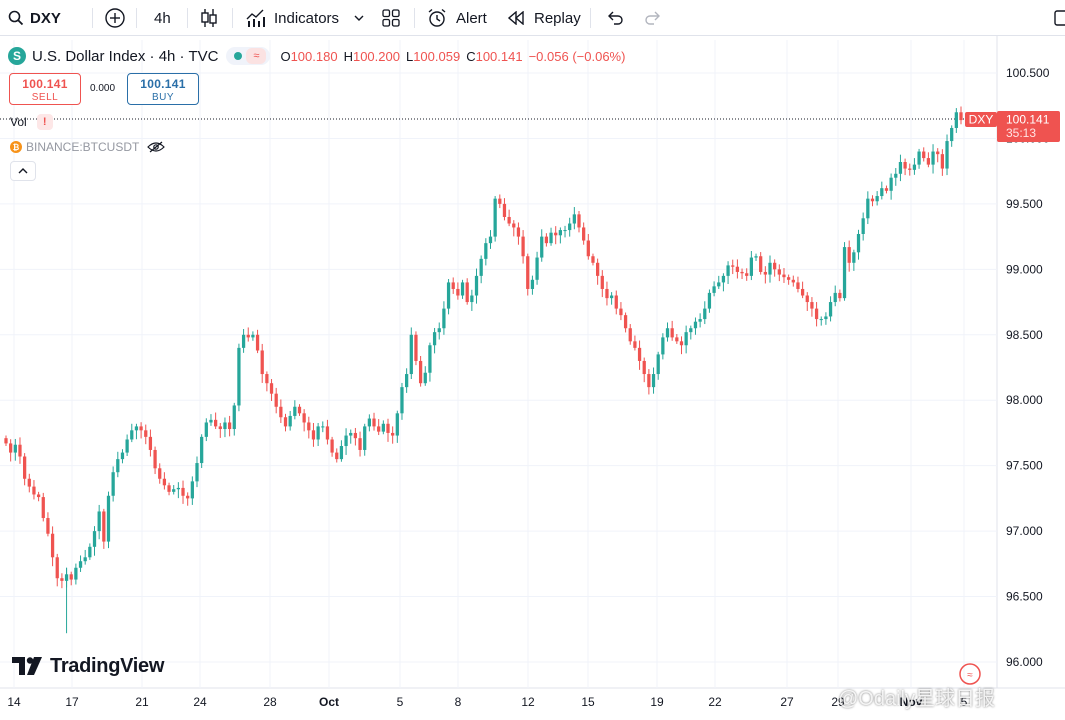  I want to click on y-tick-label: 100.500, so click(1028, 73).